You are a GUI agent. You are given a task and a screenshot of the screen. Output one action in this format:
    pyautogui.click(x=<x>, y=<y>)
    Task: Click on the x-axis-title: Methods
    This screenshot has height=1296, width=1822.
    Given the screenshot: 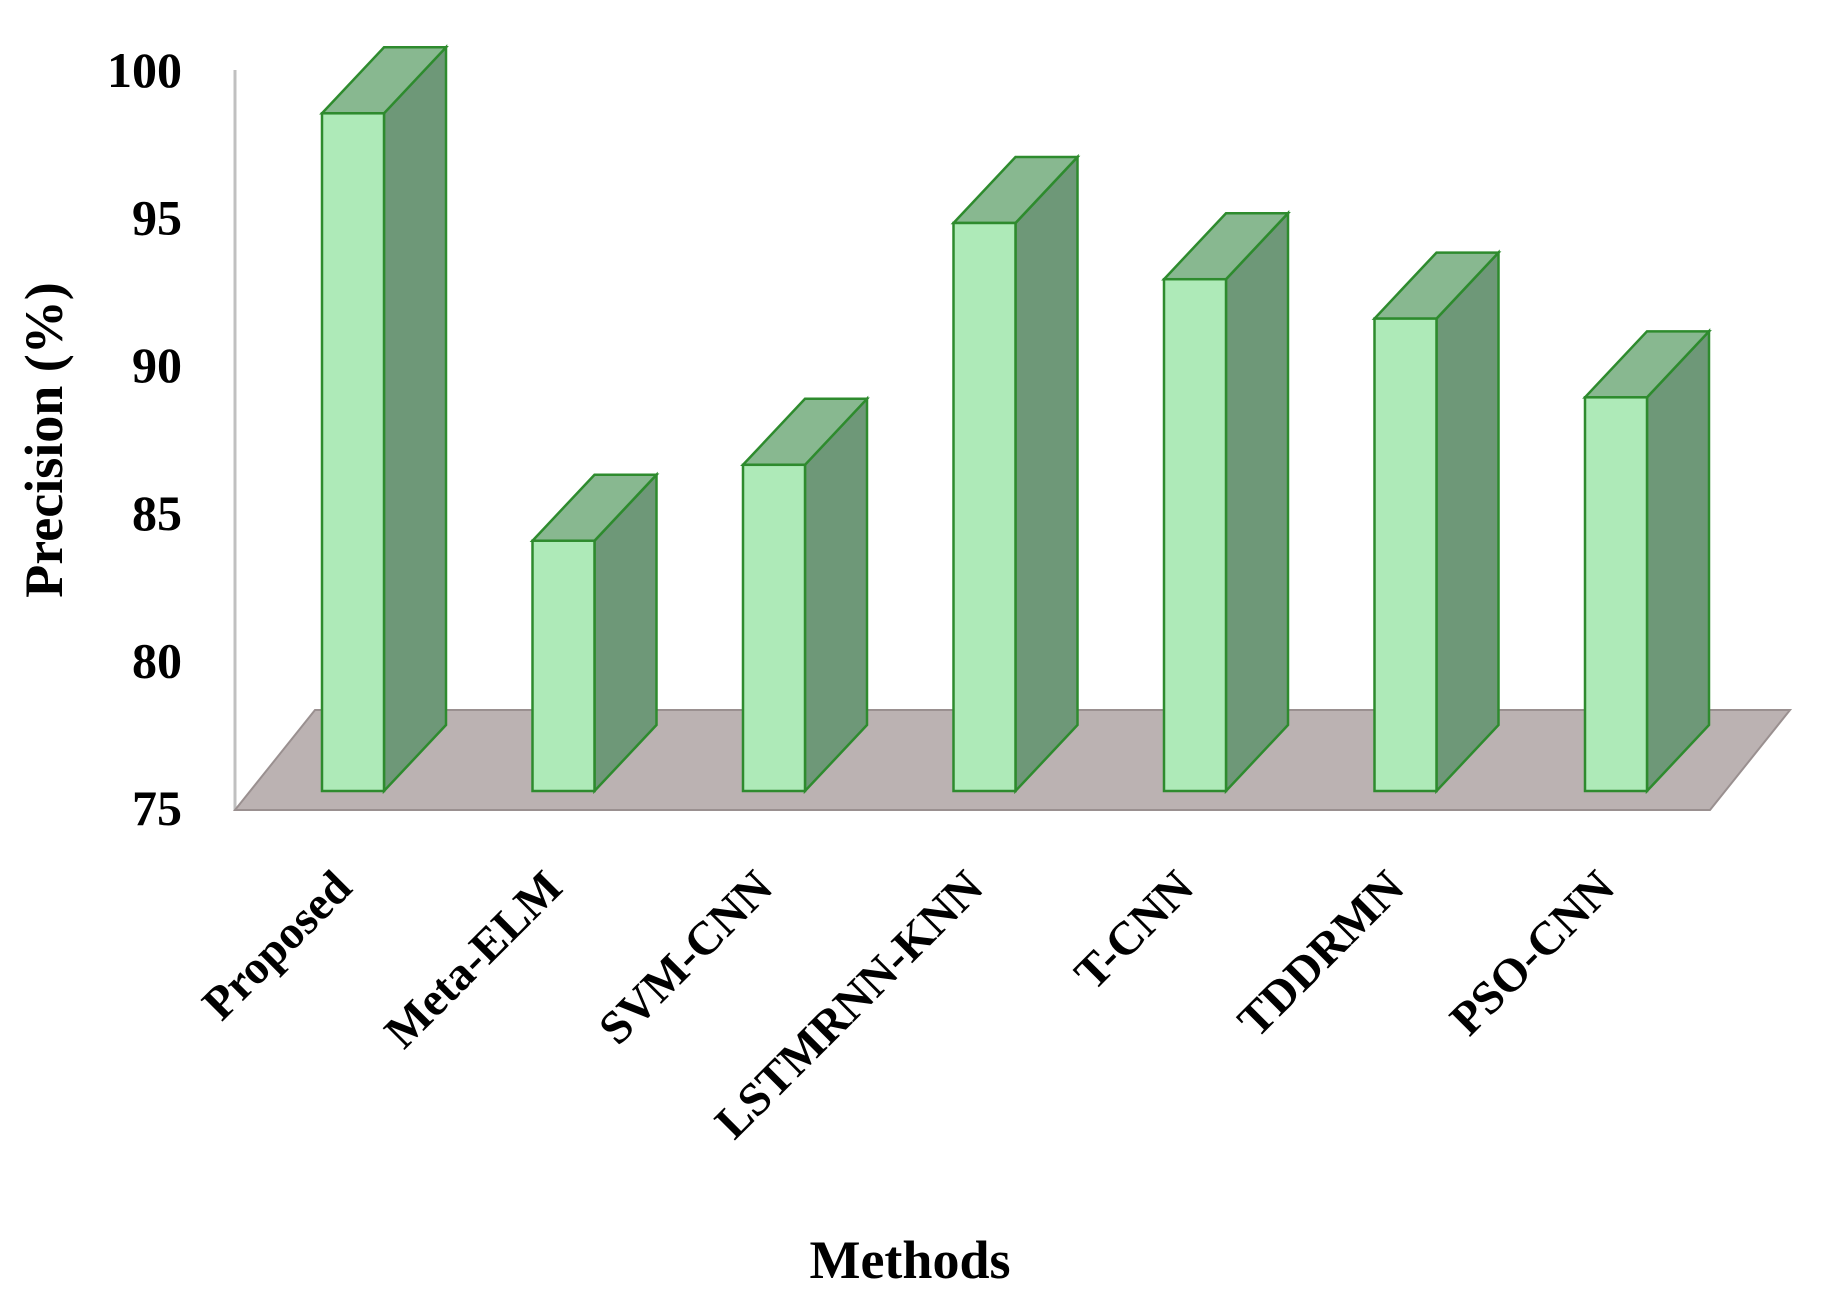 What is the action you would take?
    pyautogui.click(x=910, y=1260)
    